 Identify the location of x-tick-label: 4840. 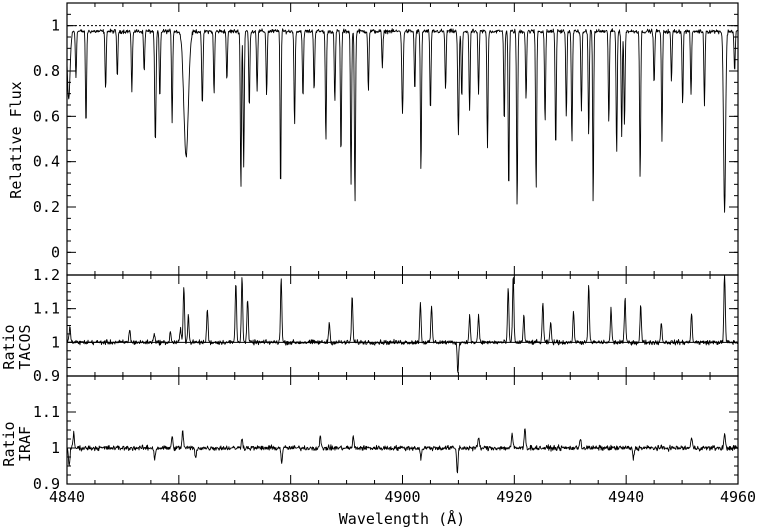
(67, 497).